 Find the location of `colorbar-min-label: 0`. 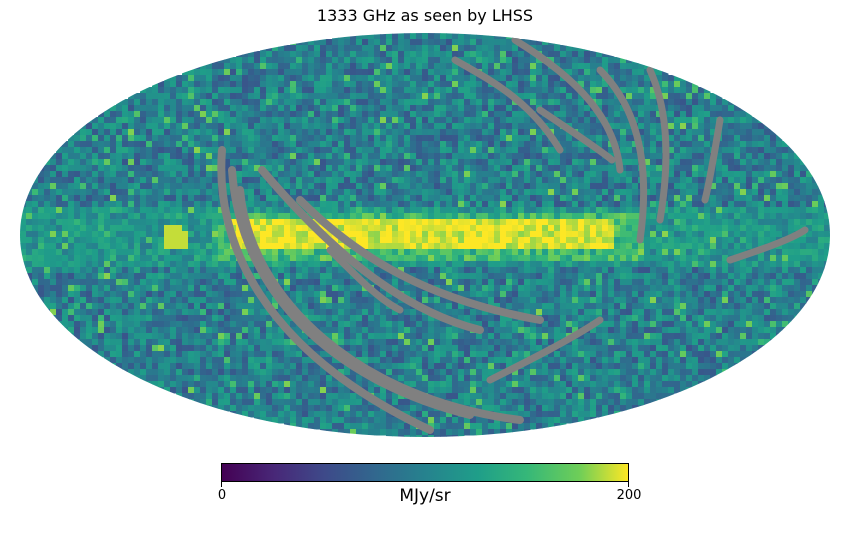

colorbar-min-label: 0 is located at coordinates (222, 495).